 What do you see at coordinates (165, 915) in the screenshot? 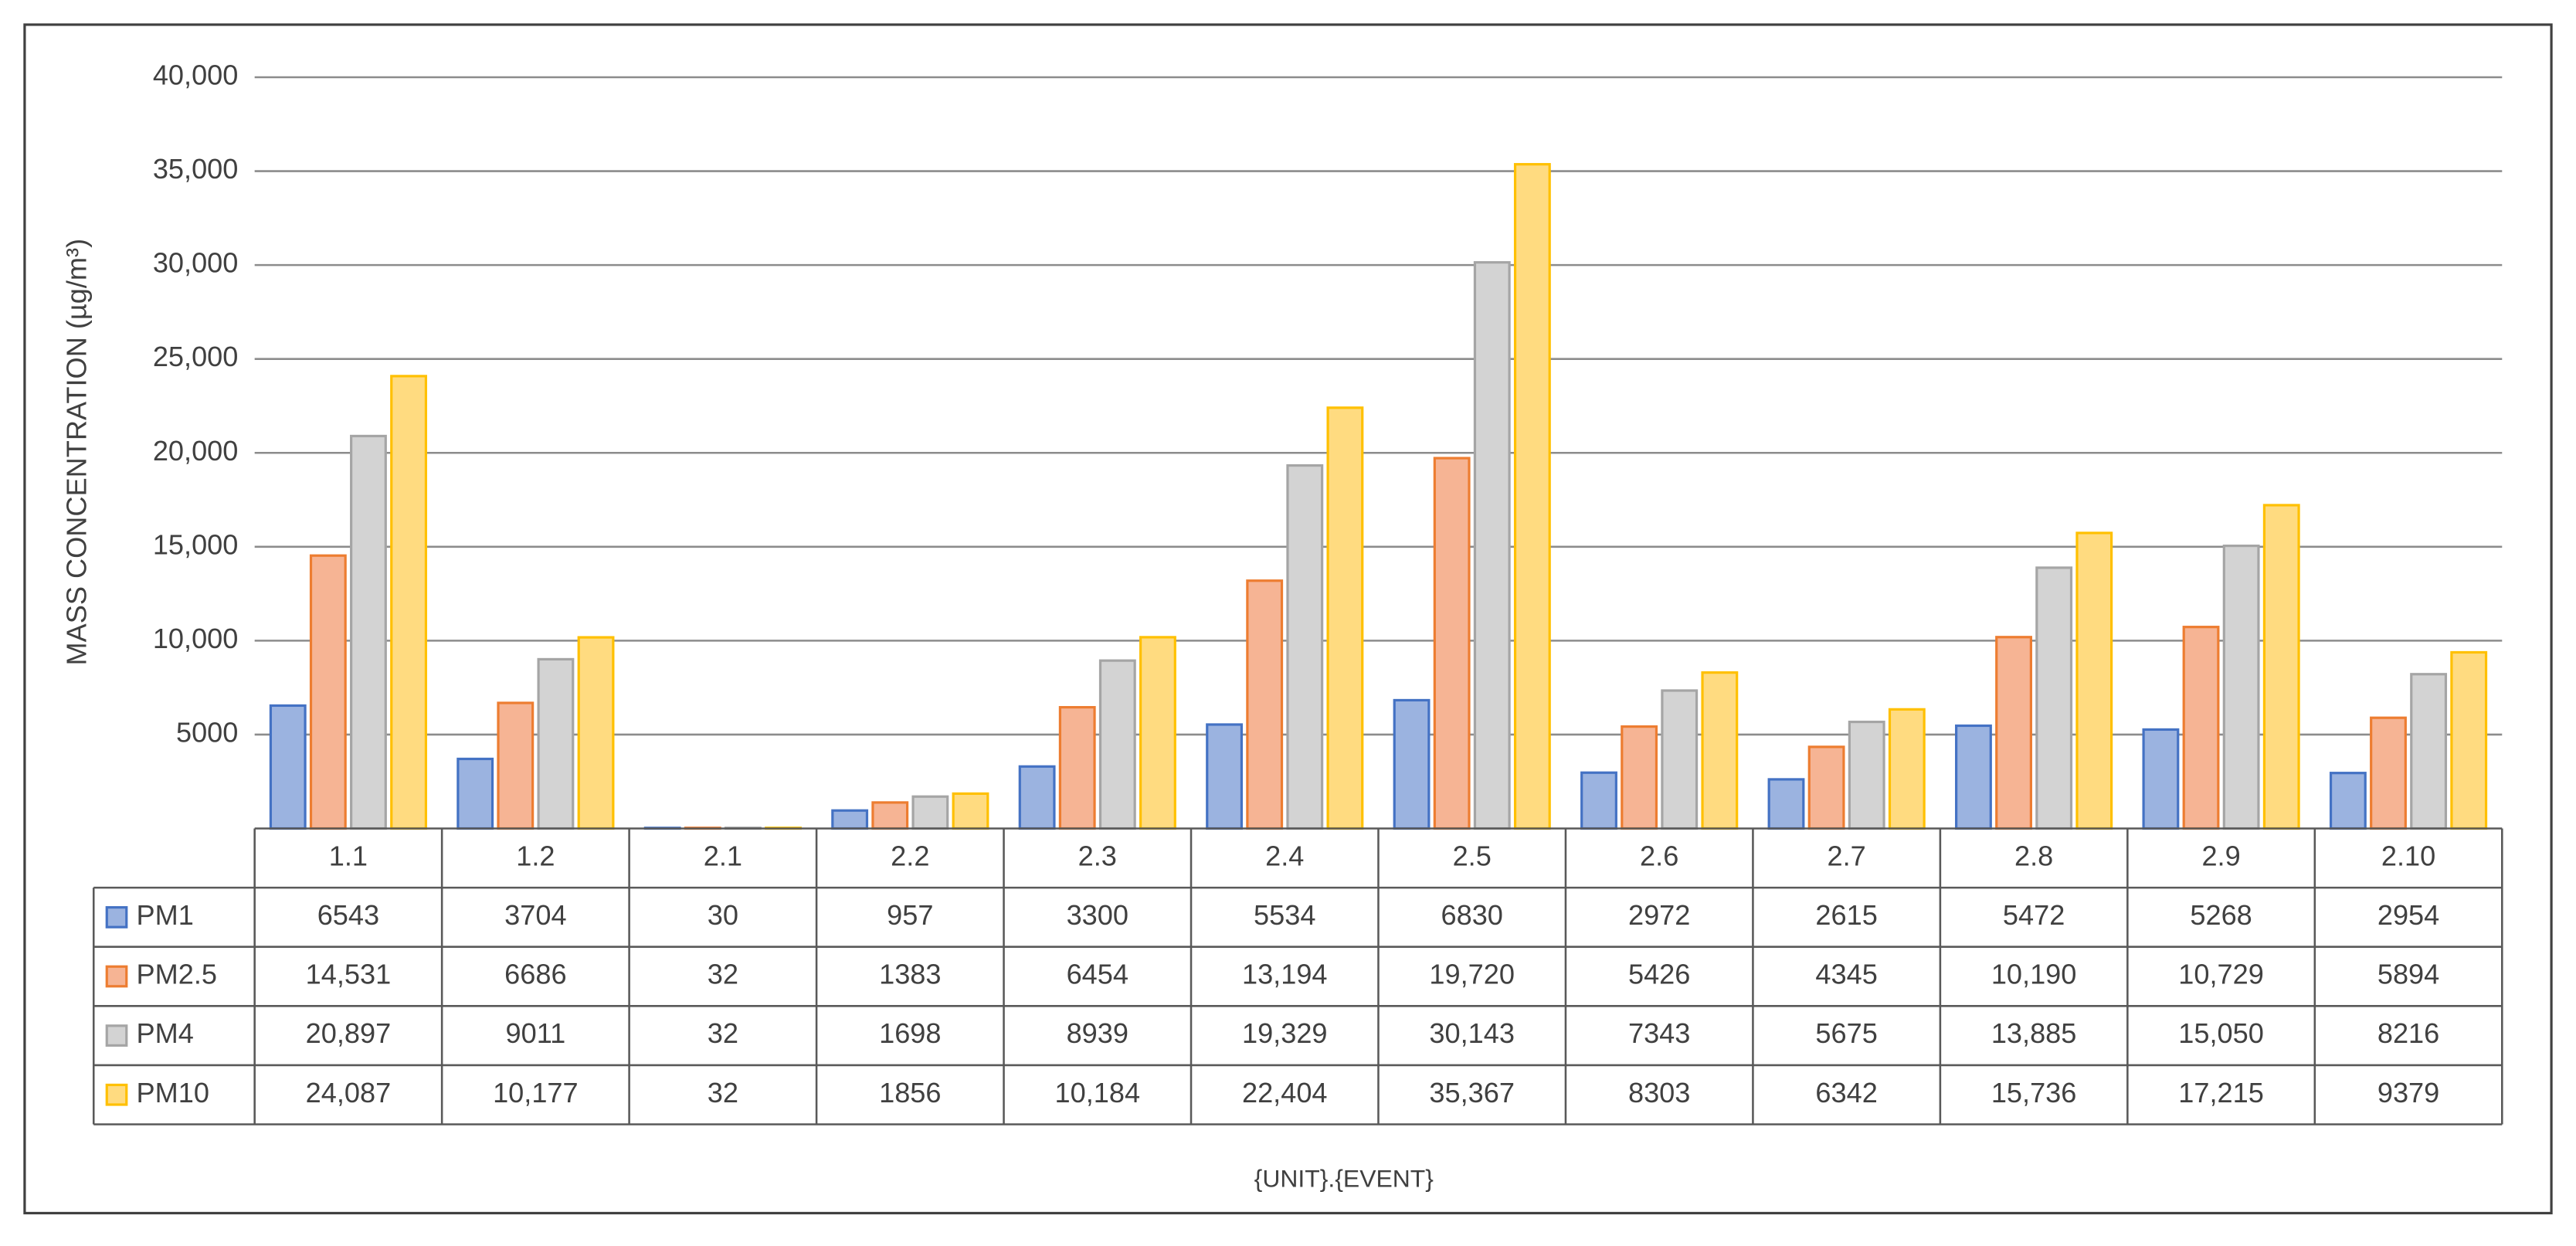
I see `legend-label: PM1` at bounding box center [165, 915].